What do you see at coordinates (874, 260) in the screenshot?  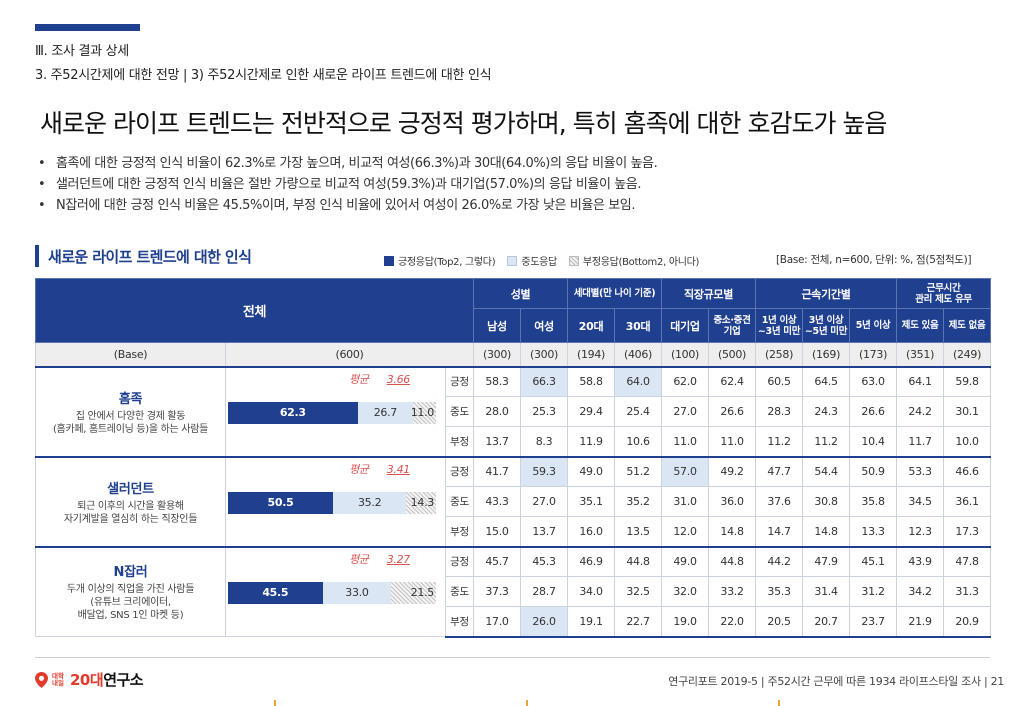 I see `base-note: [Base: 전체, n=600, 단위: %, 점(5점척도)]` at bounding box center [874, 260].